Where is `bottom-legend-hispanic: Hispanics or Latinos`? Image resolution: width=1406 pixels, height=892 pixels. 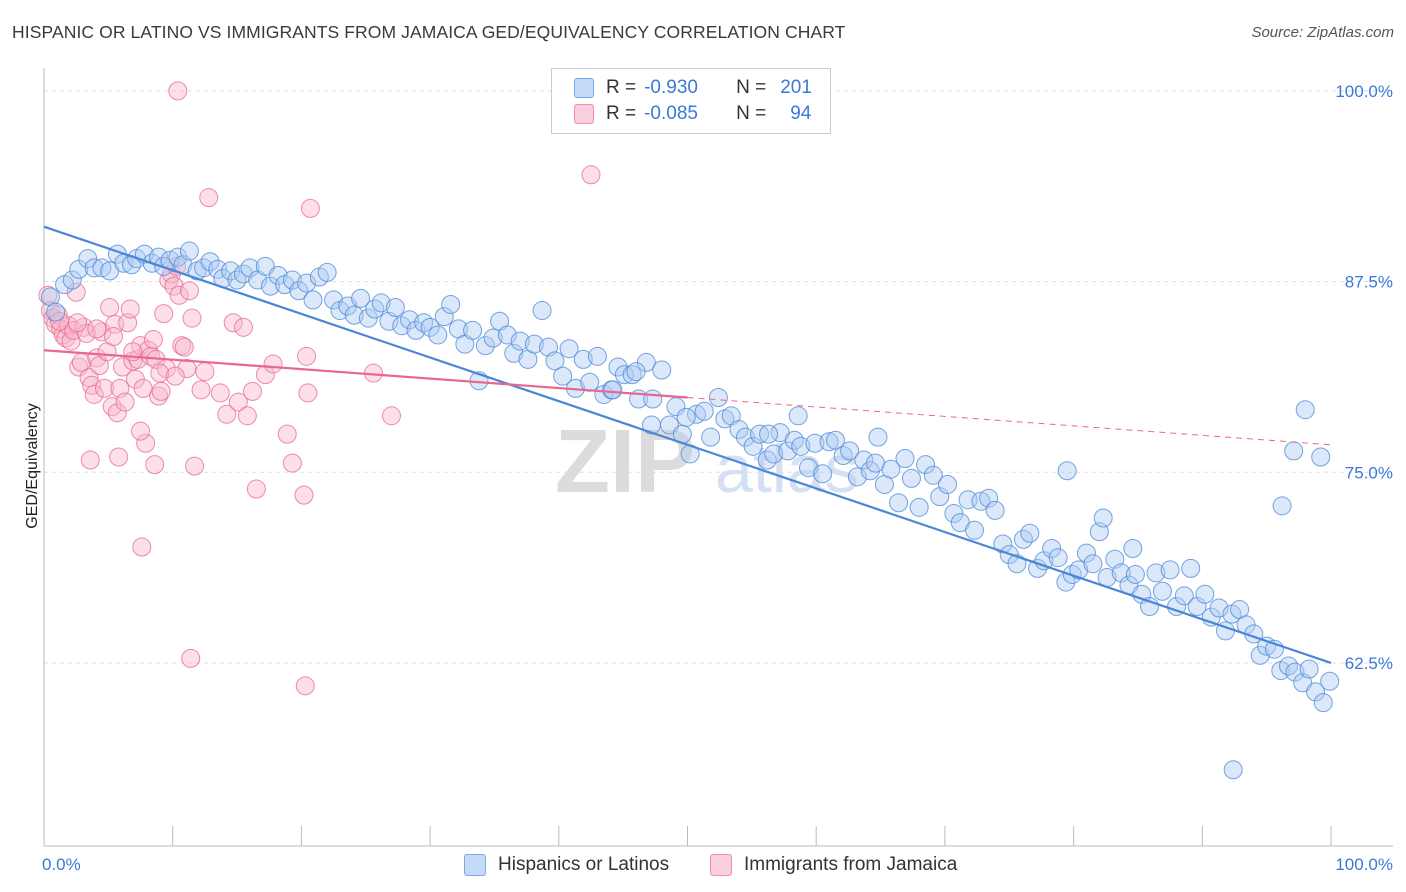 bottom-legend-hispanic: Hispanics or Latinos is located at coordinates (566, 865).